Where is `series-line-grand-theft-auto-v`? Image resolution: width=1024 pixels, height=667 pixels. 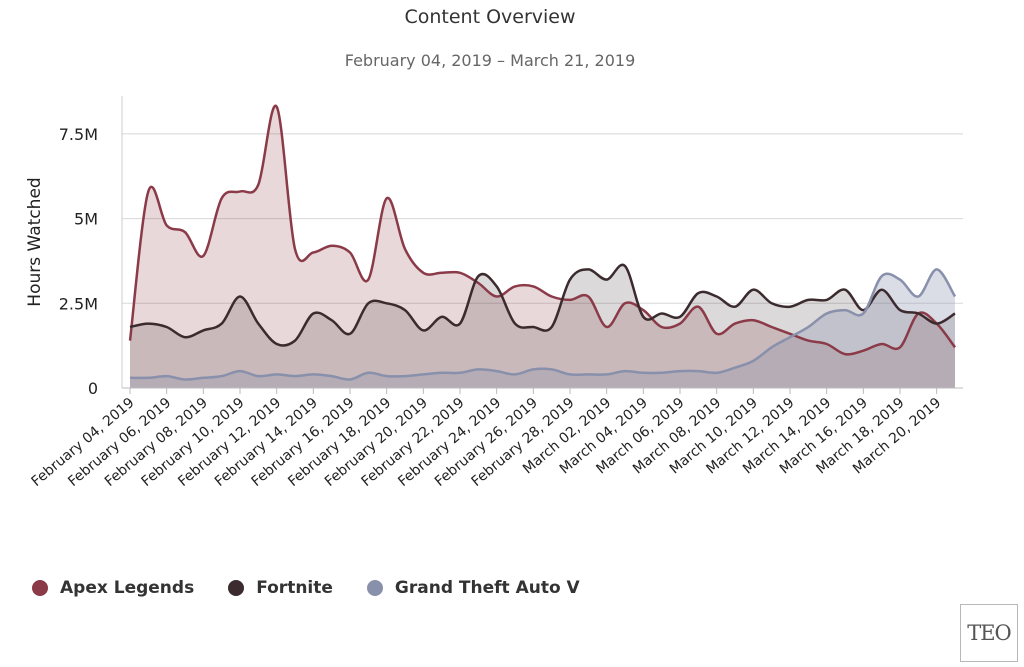 series-line-grand-theft-auto-v is located at coordinates (543, 324).